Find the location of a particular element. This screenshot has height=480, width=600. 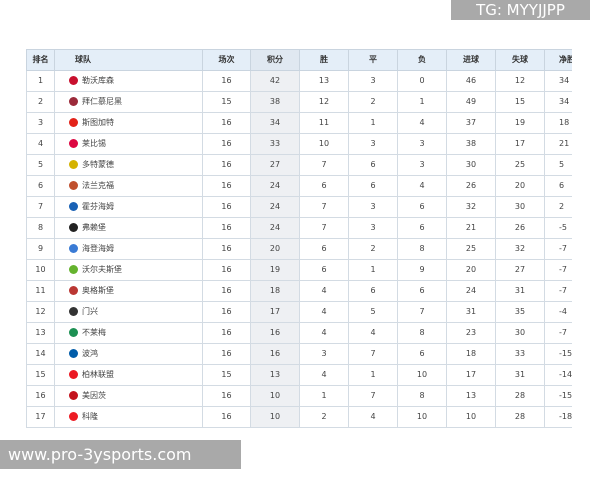

goals-against-cell: 15 is located at coordinates (520, 102).